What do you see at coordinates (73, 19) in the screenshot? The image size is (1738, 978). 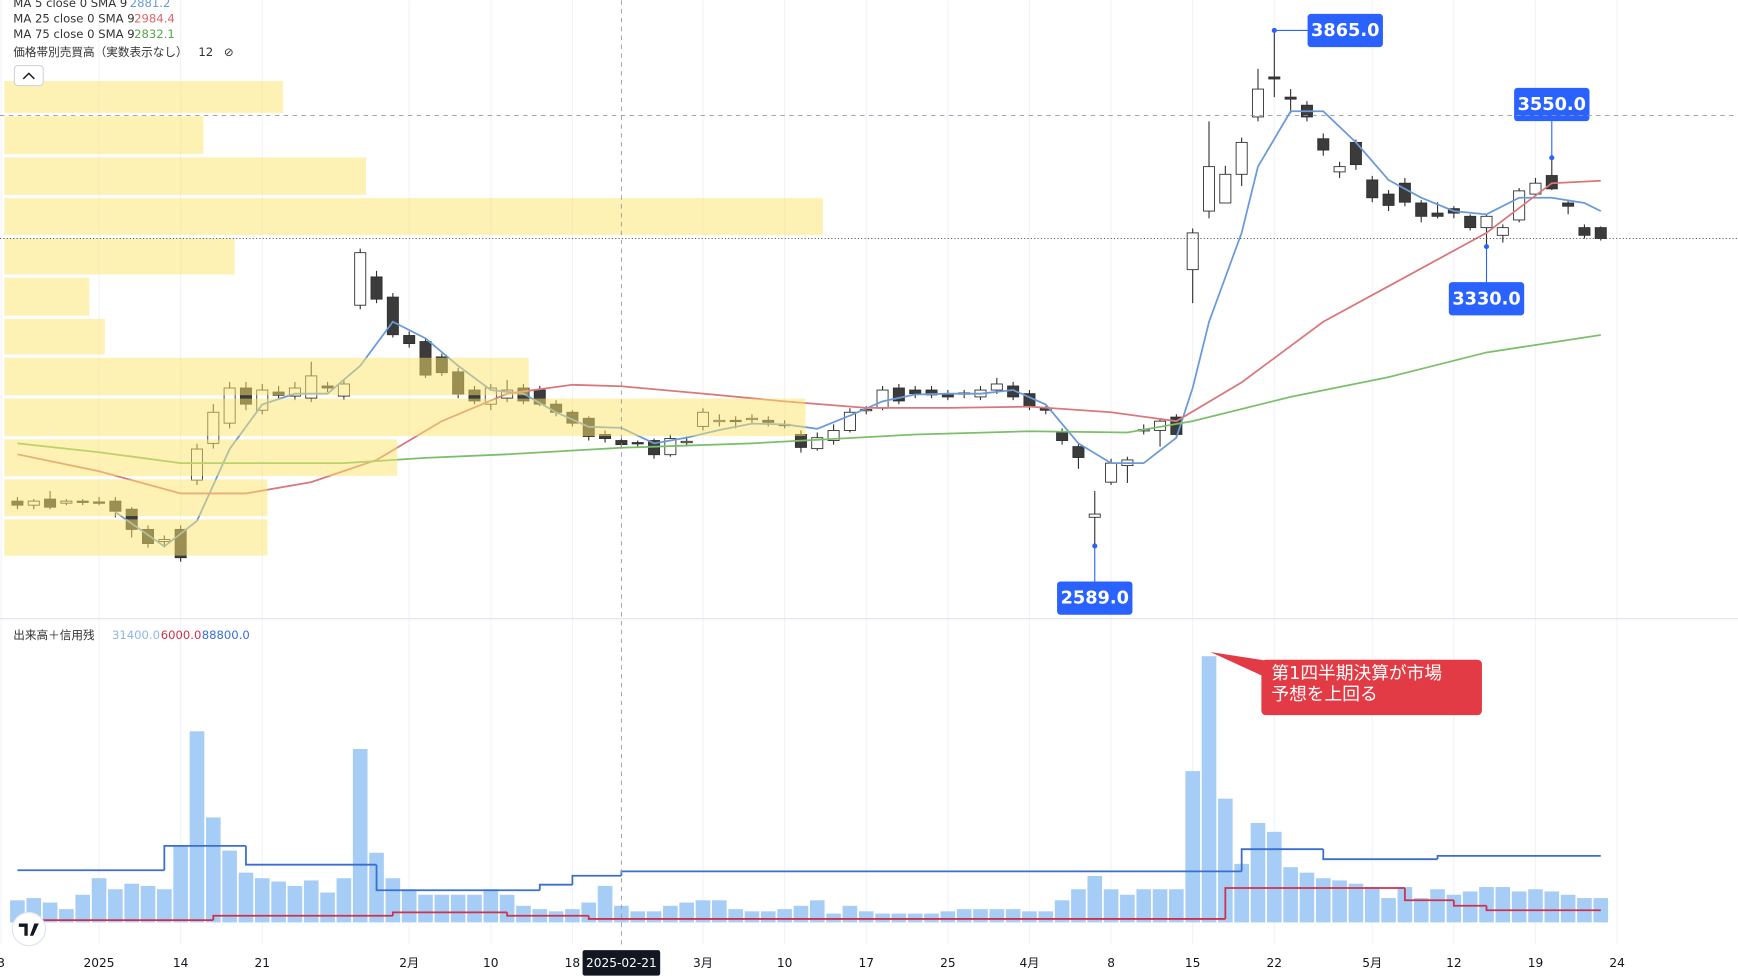 I see `legend-ma25: MA 25 close 0 SMA 9` at bounding box center [73, 19].